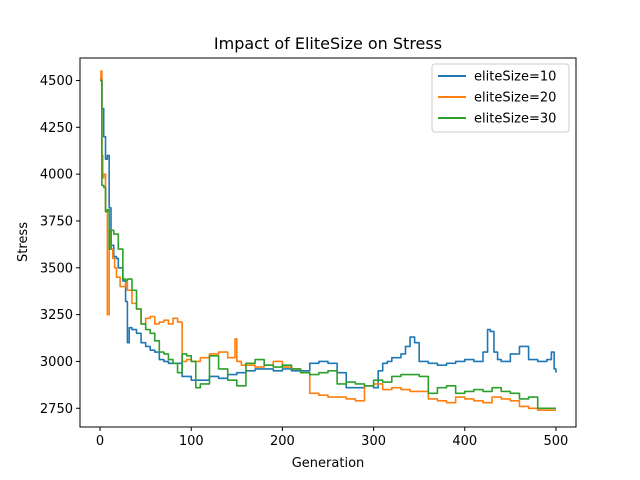 This screenshot has height=480, width=640. What do you see at coordinates (56, 221) in the screenshot?
I see `y-tick-label: 3750` at bounding box center [56, 221].